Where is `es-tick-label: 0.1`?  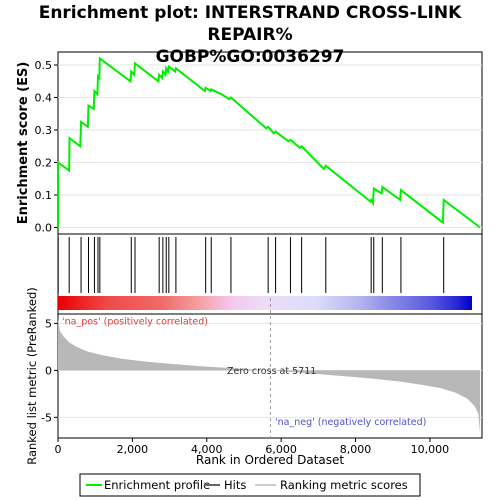
es-tick-label: 0.1 is located at coordinates (44, 195).